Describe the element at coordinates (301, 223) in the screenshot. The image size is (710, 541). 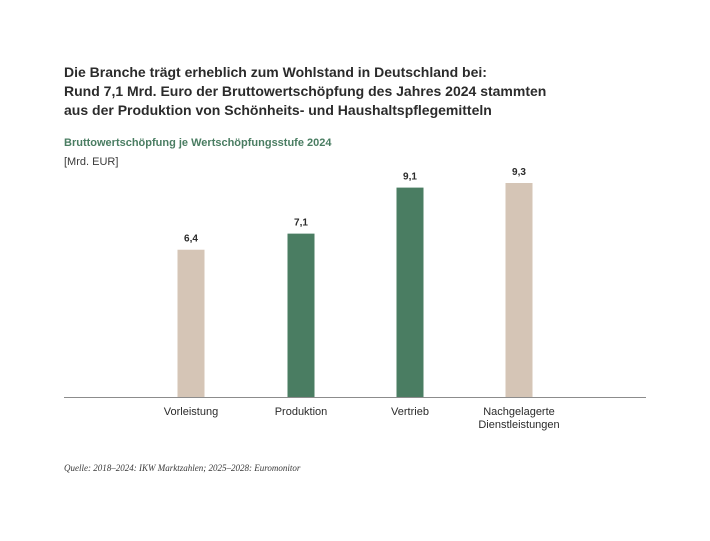
I see `value-label-1: 7,1` at that location.